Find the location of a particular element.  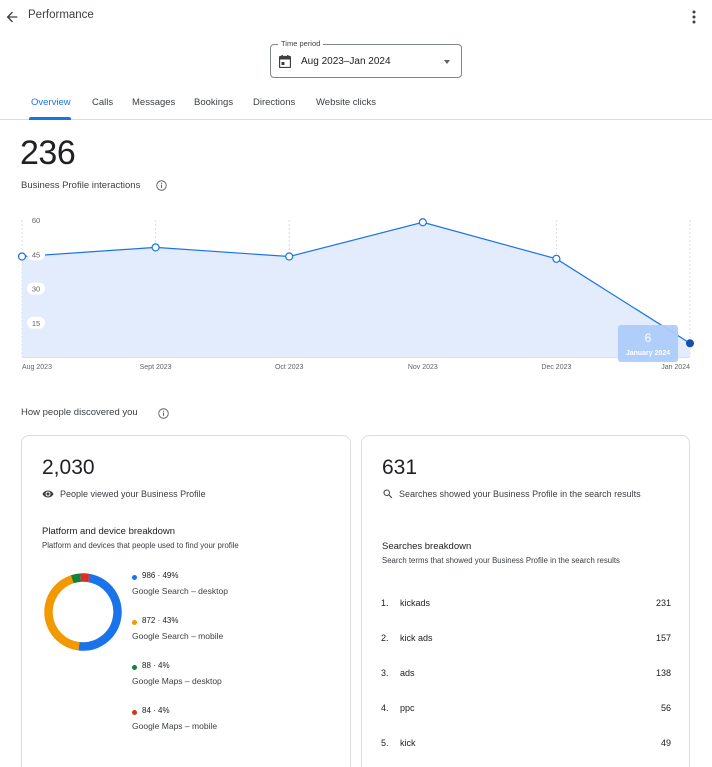

back-arrow-icon is located at coordinates (12, 17).